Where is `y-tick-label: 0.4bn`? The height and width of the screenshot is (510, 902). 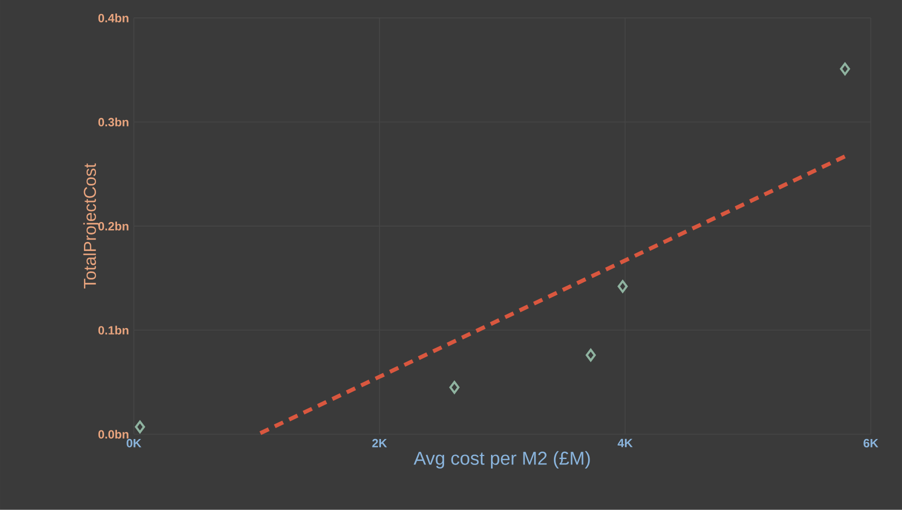
y-tick-label: 0.4bn is located at coordinates (113, 18).